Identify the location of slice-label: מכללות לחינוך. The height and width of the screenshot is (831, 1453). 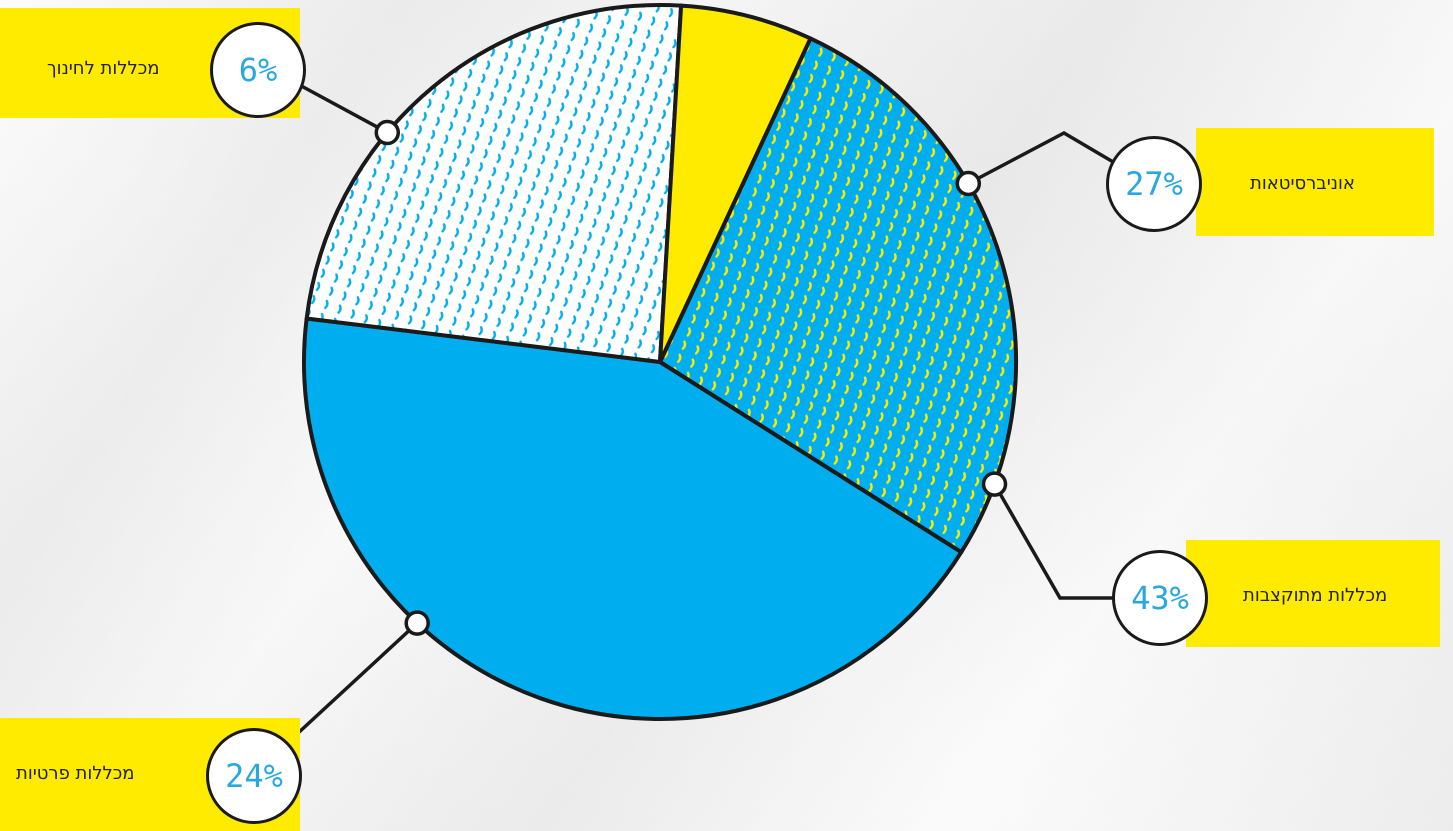
(103, 68).